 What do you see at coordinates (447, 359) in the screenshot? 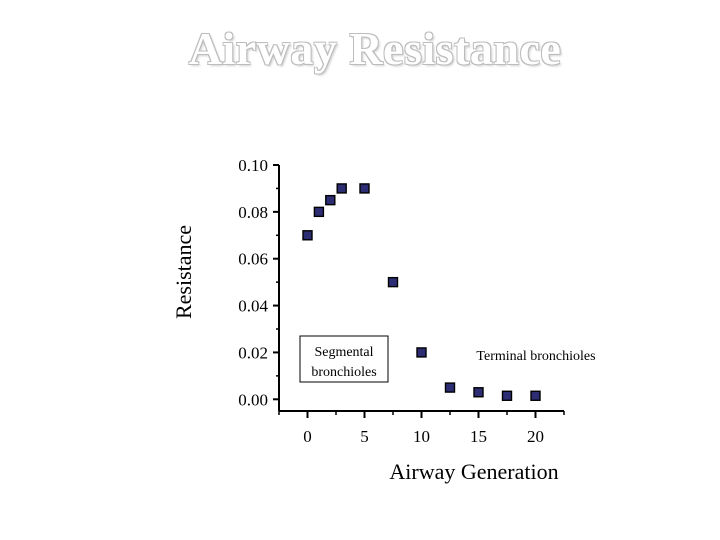
I see `annotations: Segmental bronchioles Terminal bronchioles` at bounding box center [447, 359].